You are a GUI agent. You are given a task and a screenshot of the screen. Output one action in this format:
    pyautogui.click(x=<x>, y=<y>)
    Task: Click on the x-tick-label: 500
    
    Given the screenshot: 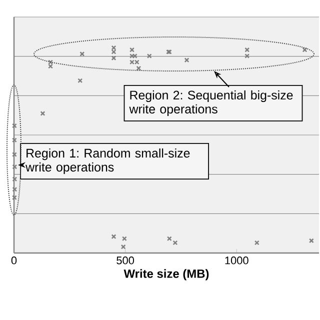 What is the action you would take?
    pyautogui.click(x=125, y=260)
    